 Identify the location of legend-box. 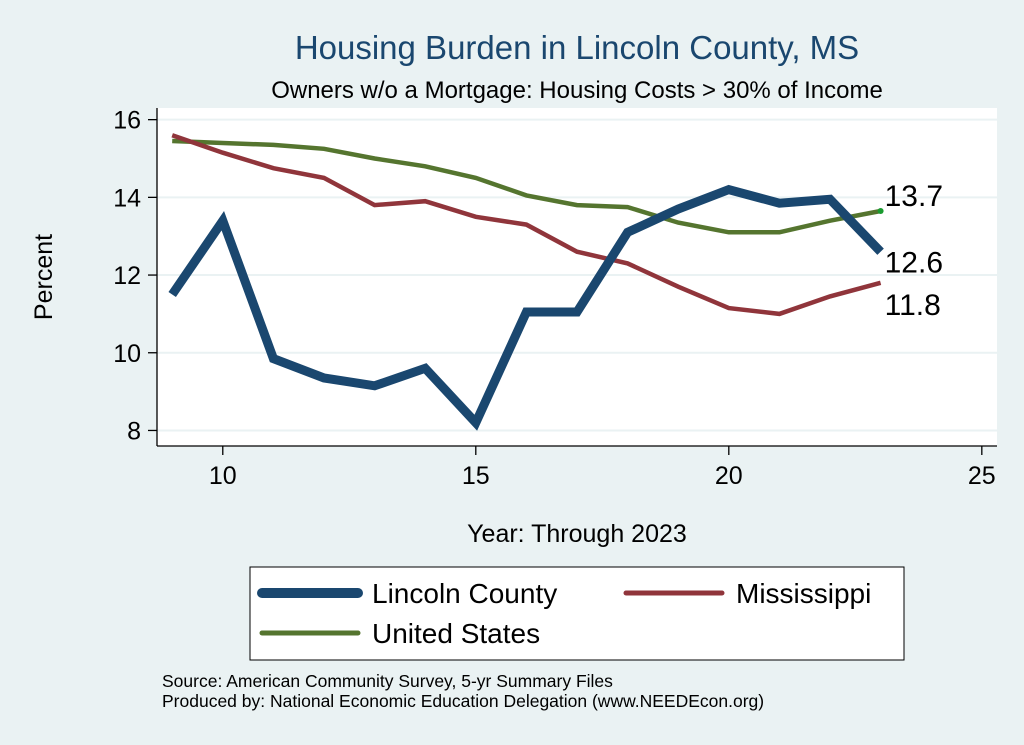
(577, 613).